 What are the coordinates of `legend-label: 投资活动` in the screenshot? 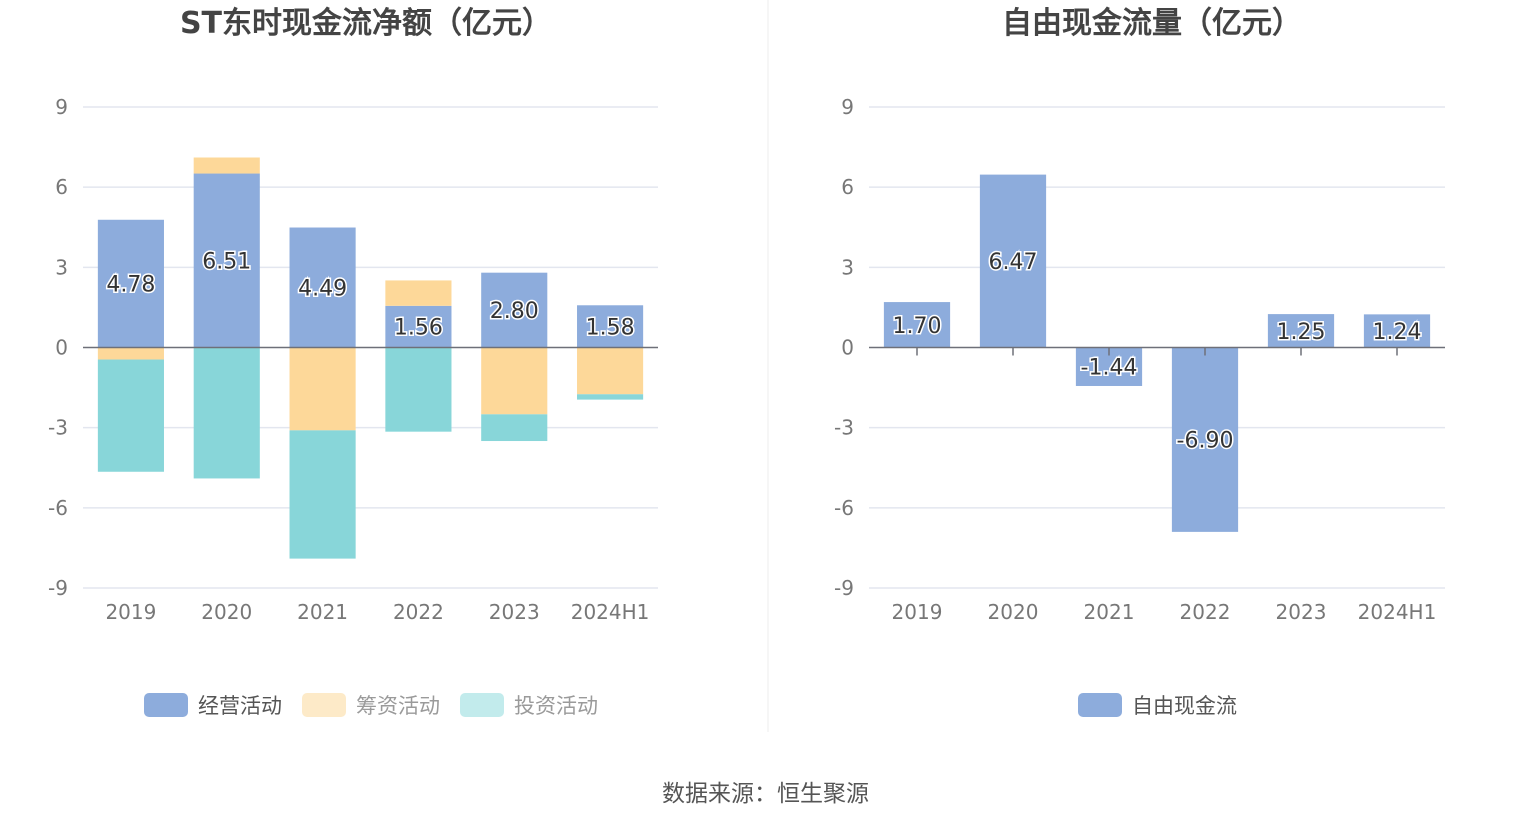 It's located at (556, 706).